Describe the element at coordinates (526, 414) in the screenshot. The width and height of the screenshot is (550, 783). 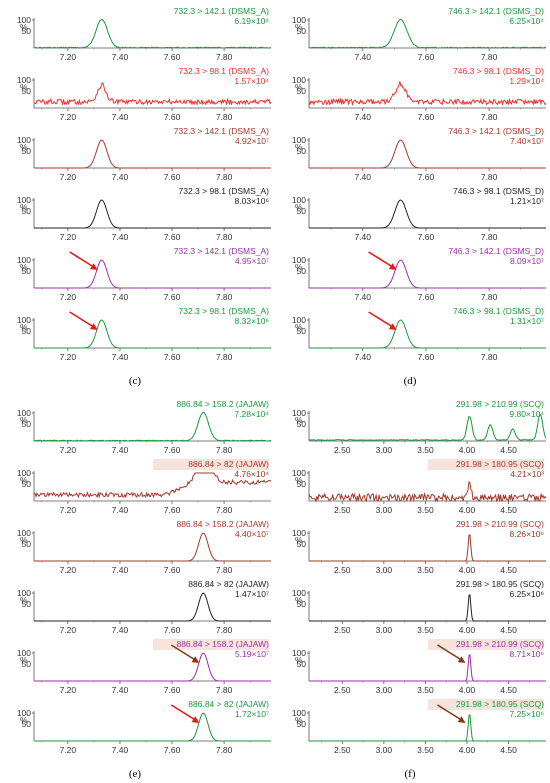
I see `intensity-label-18: 9.80×10⁴` at that location.